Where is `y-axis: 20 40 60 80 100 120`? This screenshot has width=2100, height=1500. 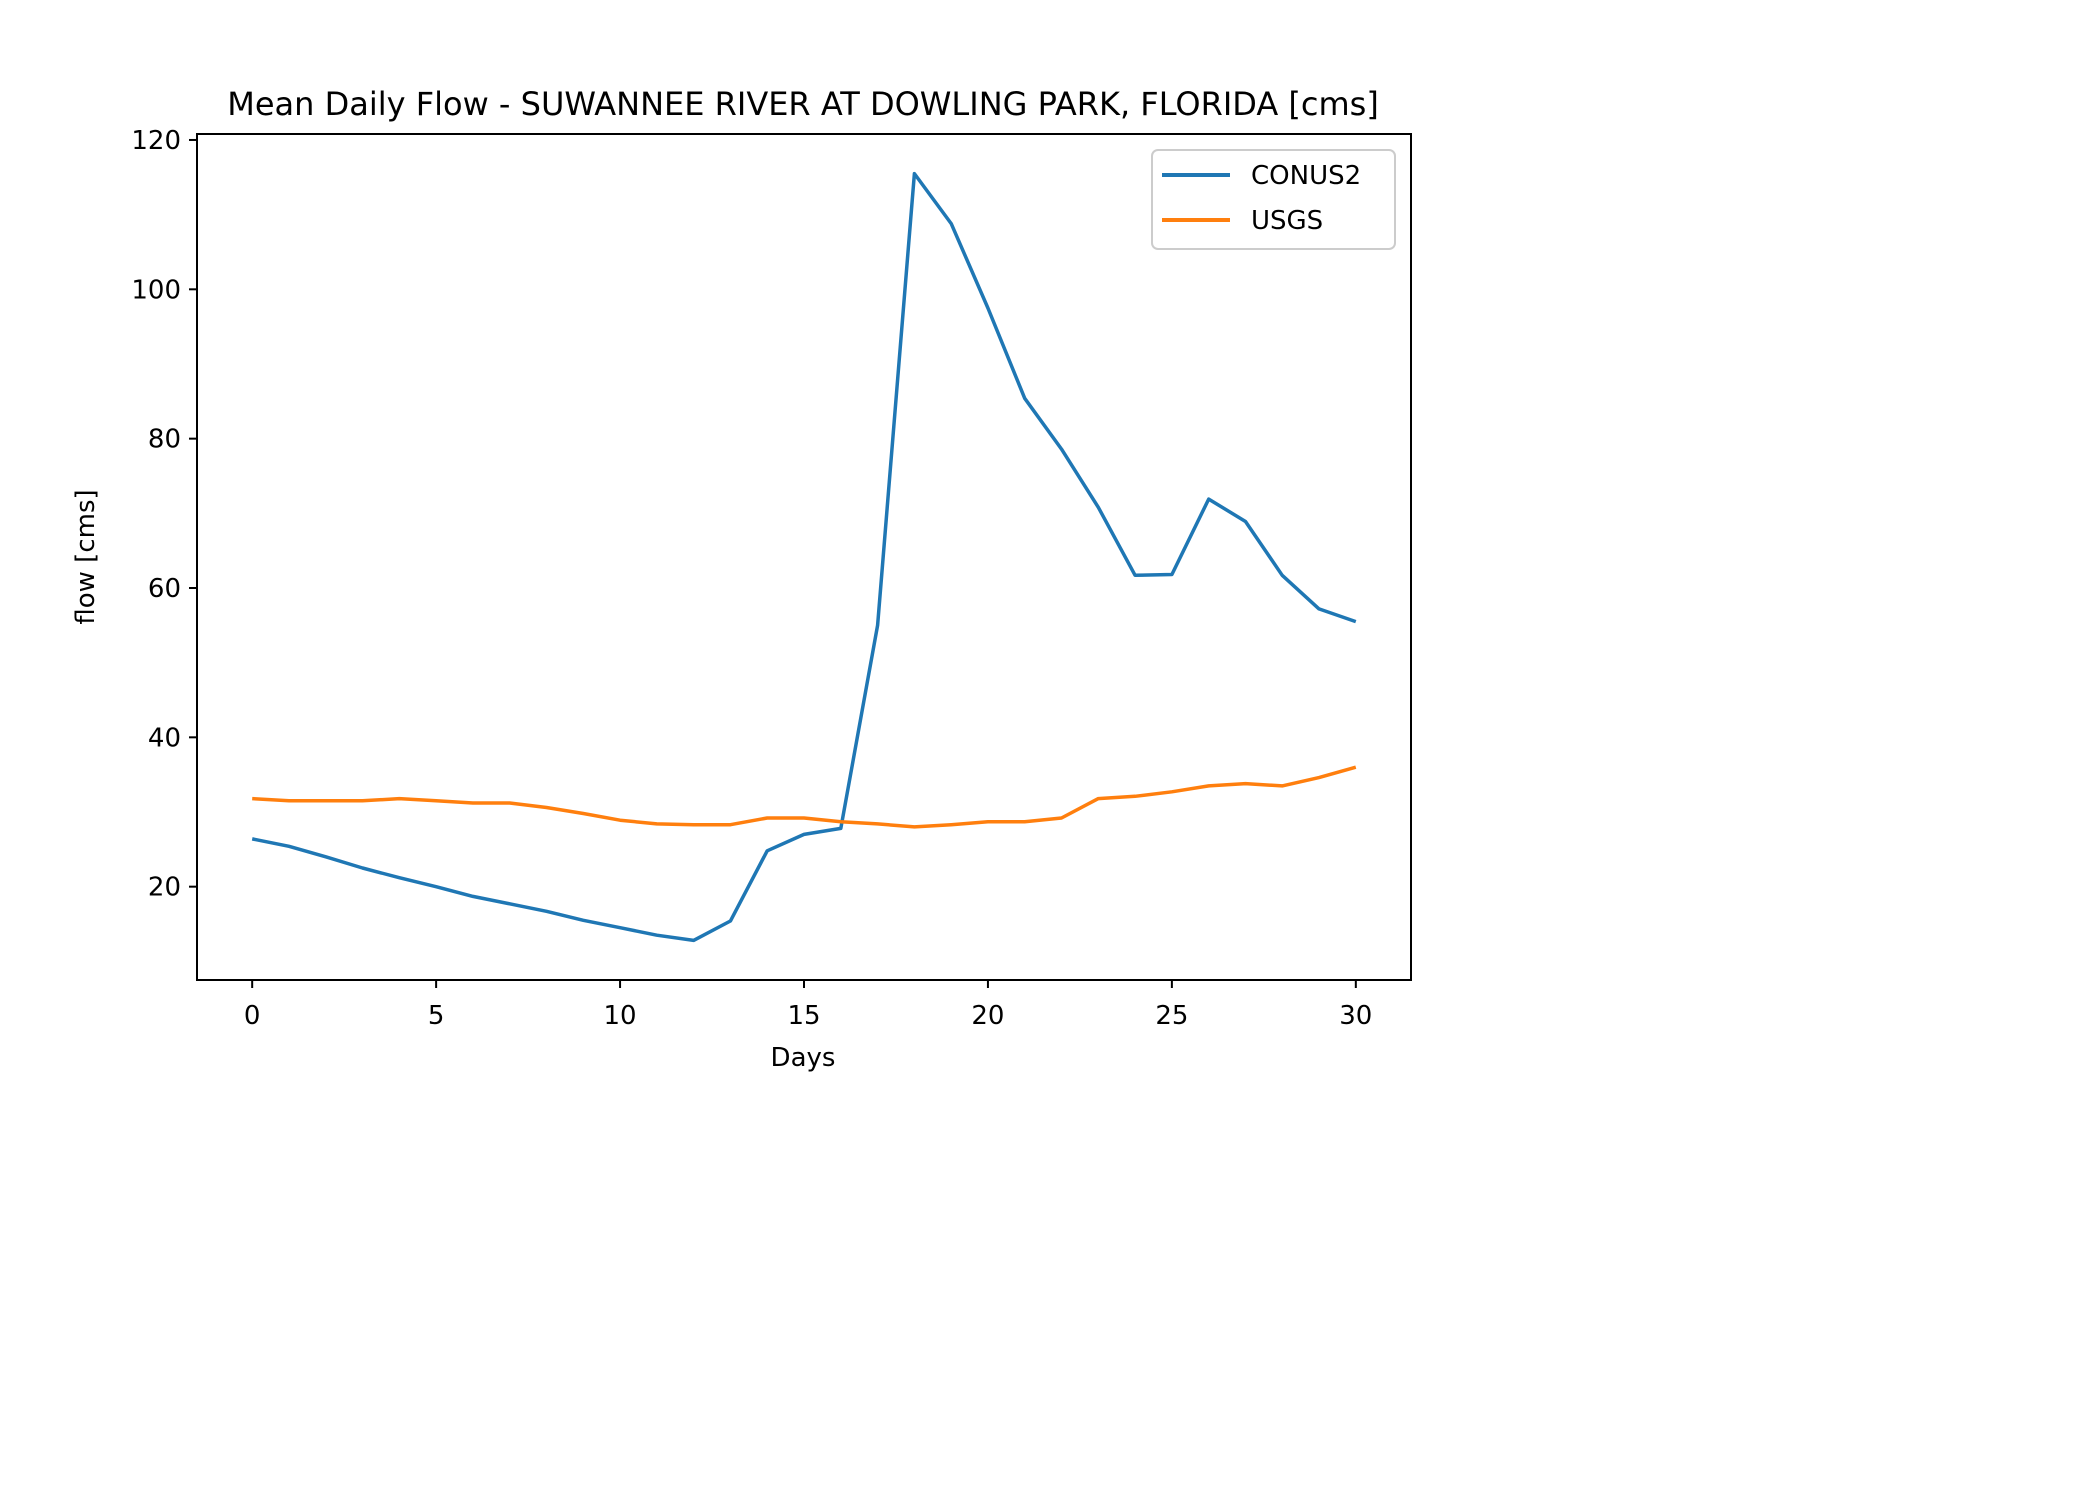
y-axis: 20 40 60 80 100 120 is located at coordinates (164, 514).